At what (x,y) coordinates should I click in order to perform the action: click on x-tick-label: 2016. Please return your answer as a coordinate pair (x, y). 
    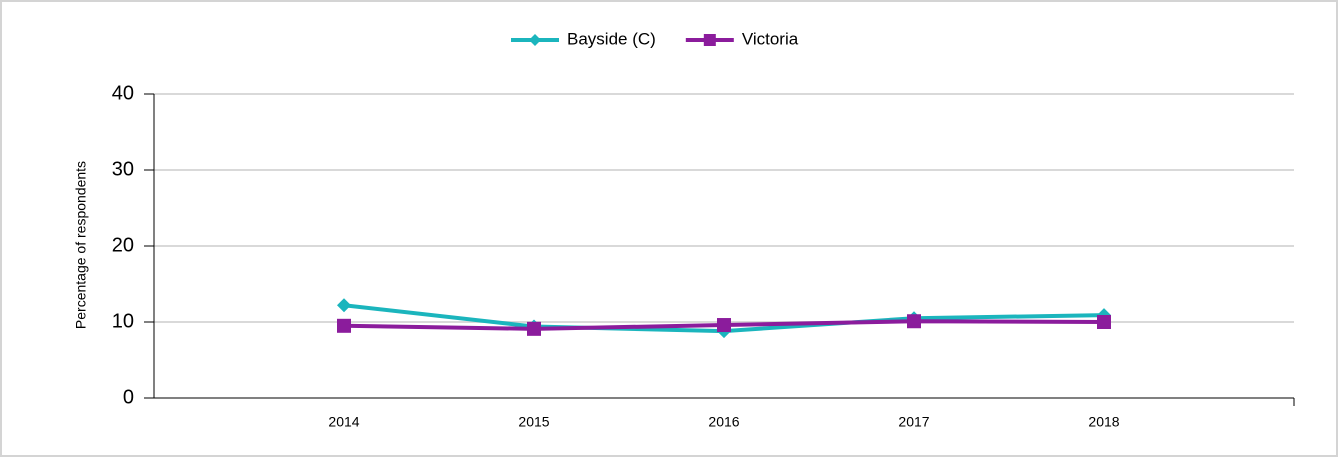
    Looking at the image, I should click on (723, 422).